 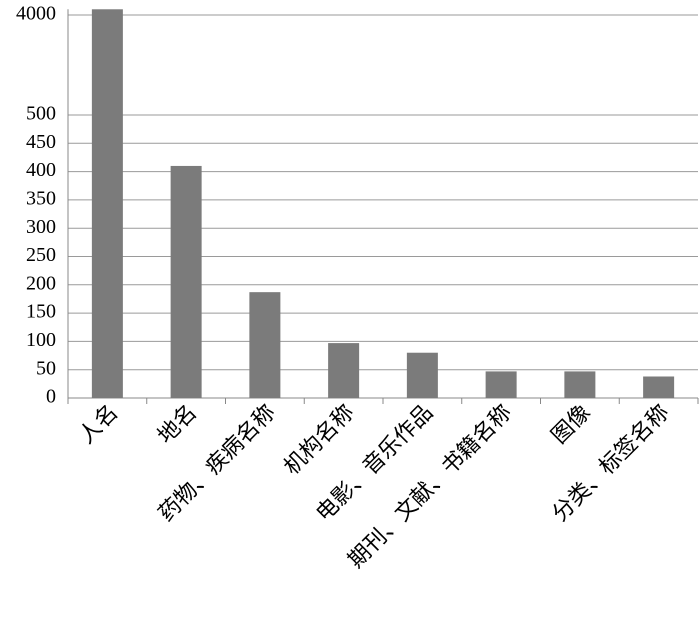 I want to click on x-tick-label: 人名, so click(x=98, y=423).